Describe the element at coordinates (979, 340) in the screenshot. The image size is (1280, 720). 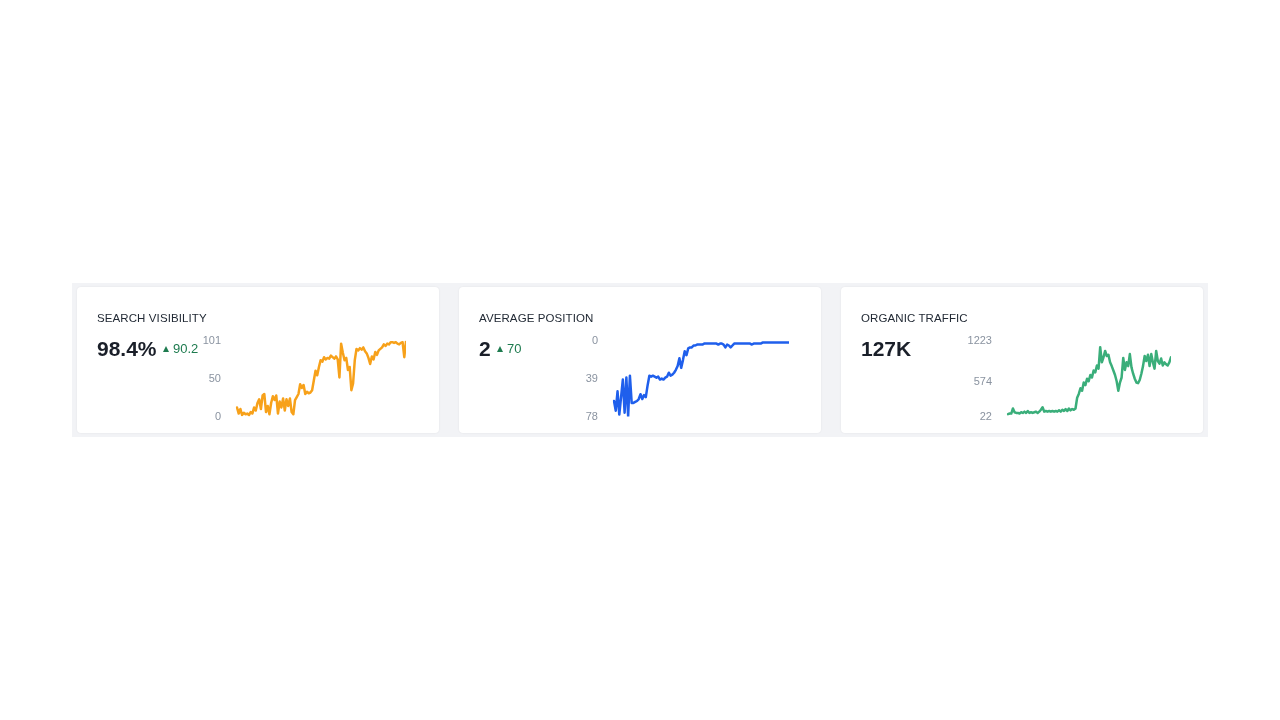
I see `y-tick-label: 1223` at that location.